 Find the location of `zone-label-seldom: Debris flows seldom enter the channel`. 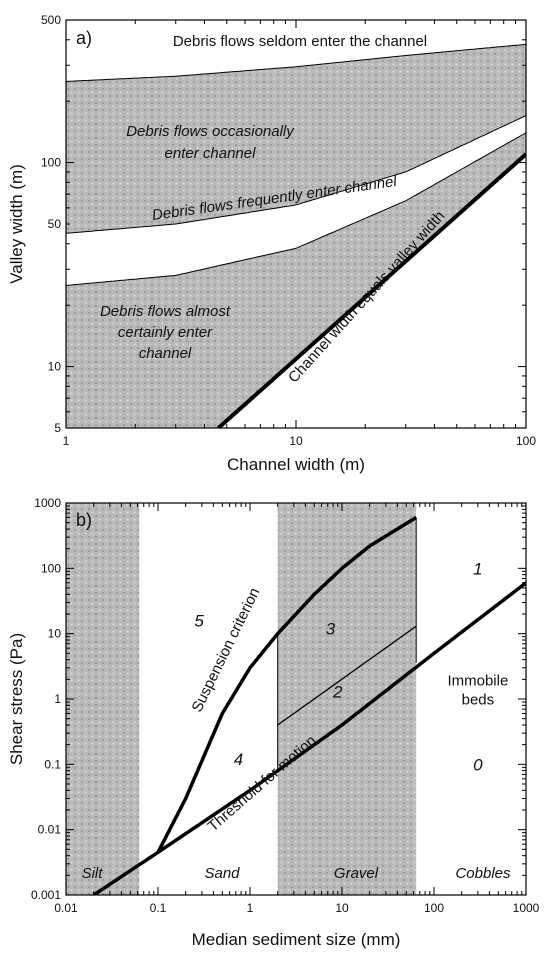

zone-label-seldom: Debris flows seldom enter the channel is located at coordinates (300, 41).